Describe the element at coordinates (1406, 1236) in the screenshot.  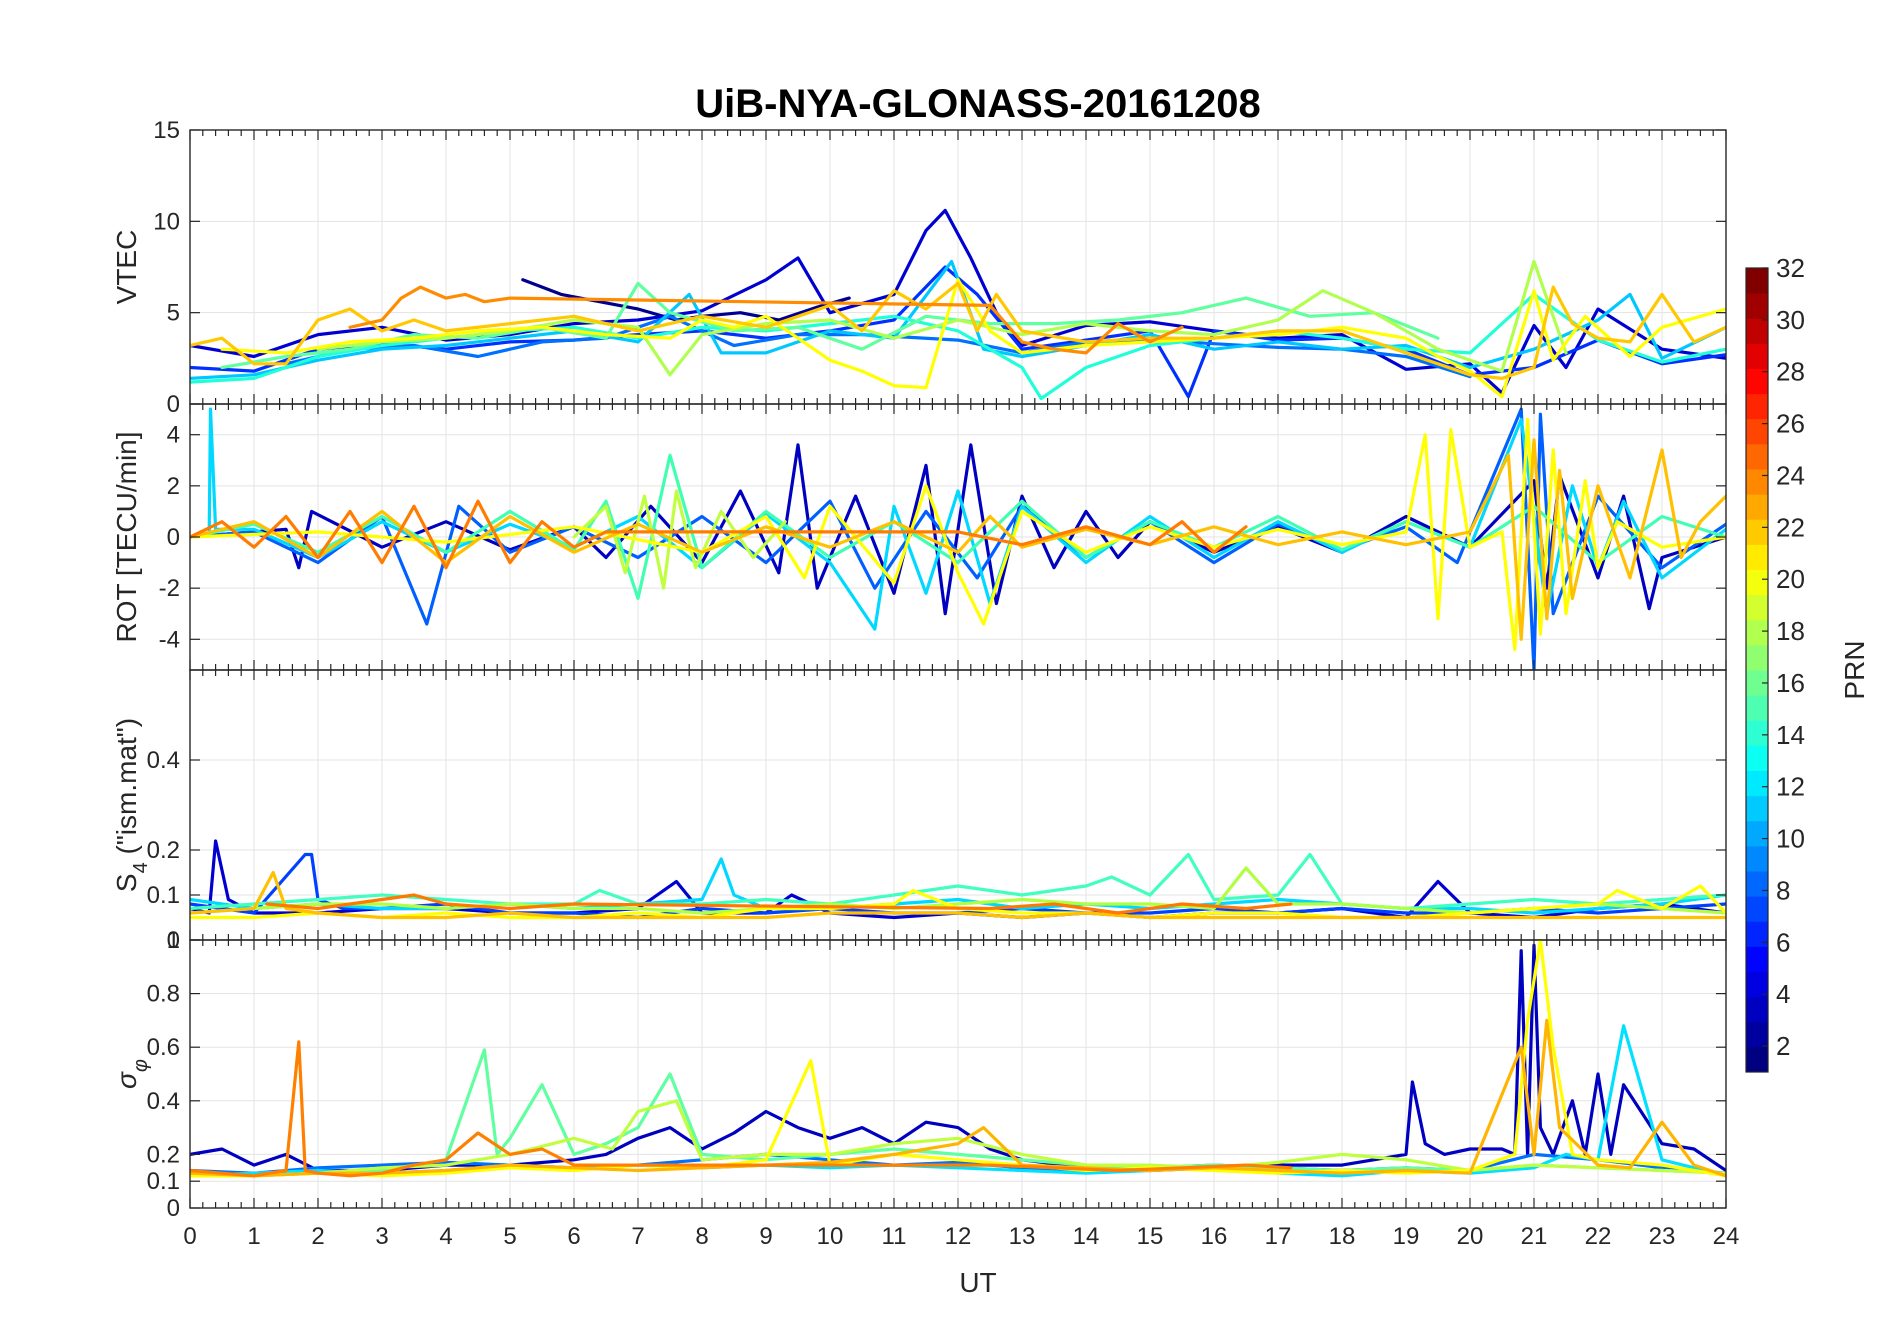
I see `x-tick-label: 19` at that location.